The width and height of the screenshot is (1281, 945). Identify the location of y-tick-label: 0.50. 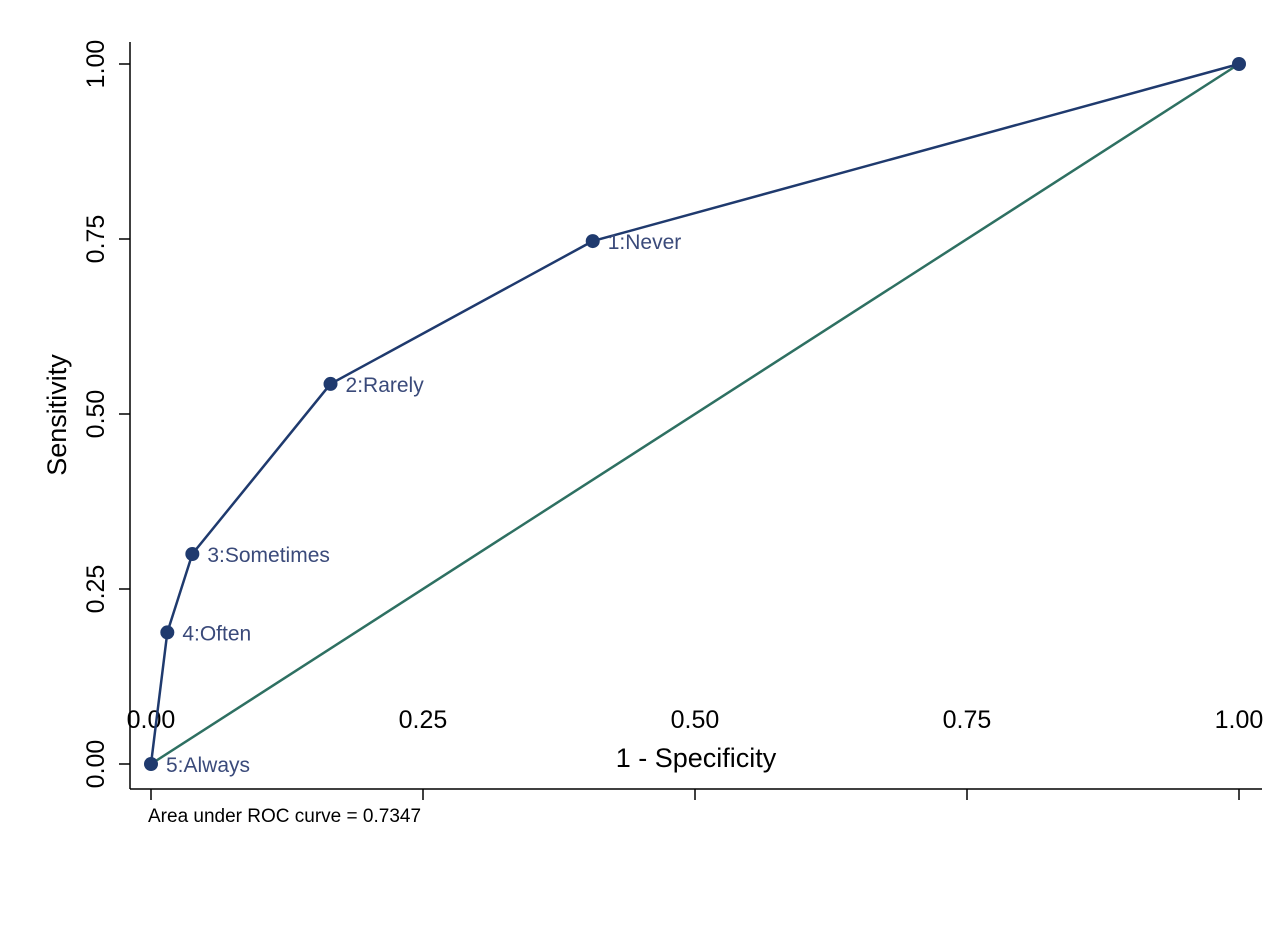
(96, 414).